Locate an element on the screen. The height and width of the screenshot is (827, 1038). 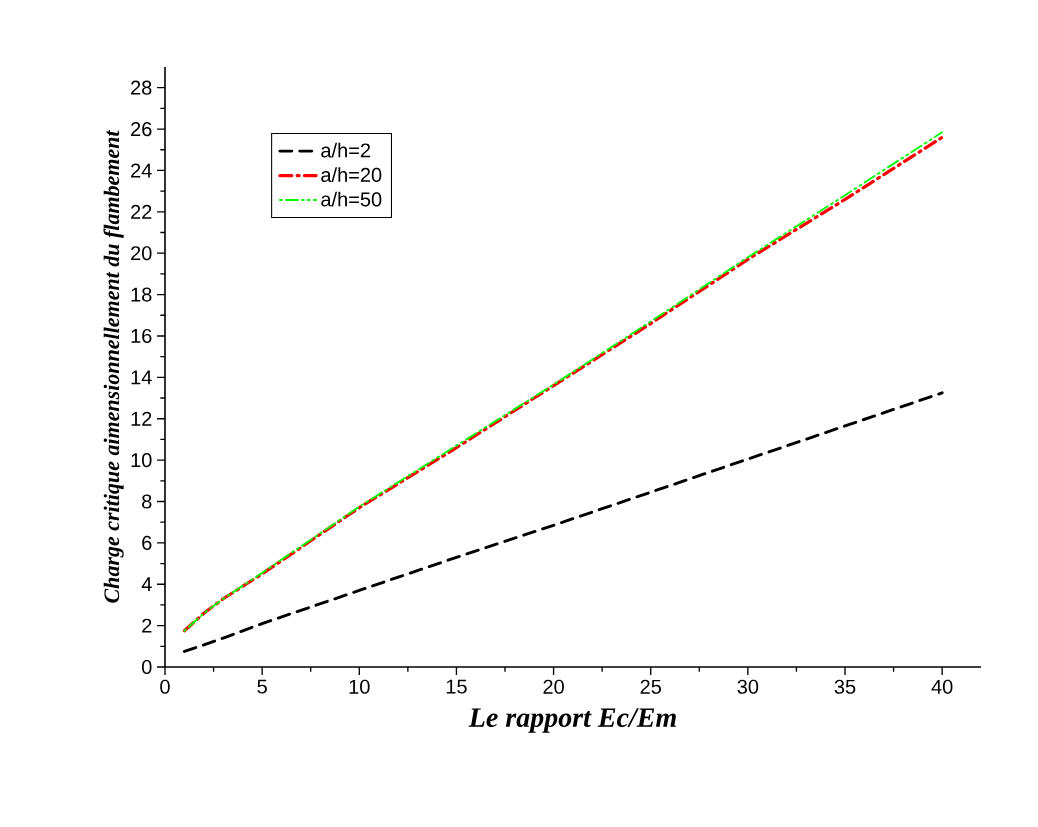
x-tick-label: 35 is located at coordinates (845, 686).